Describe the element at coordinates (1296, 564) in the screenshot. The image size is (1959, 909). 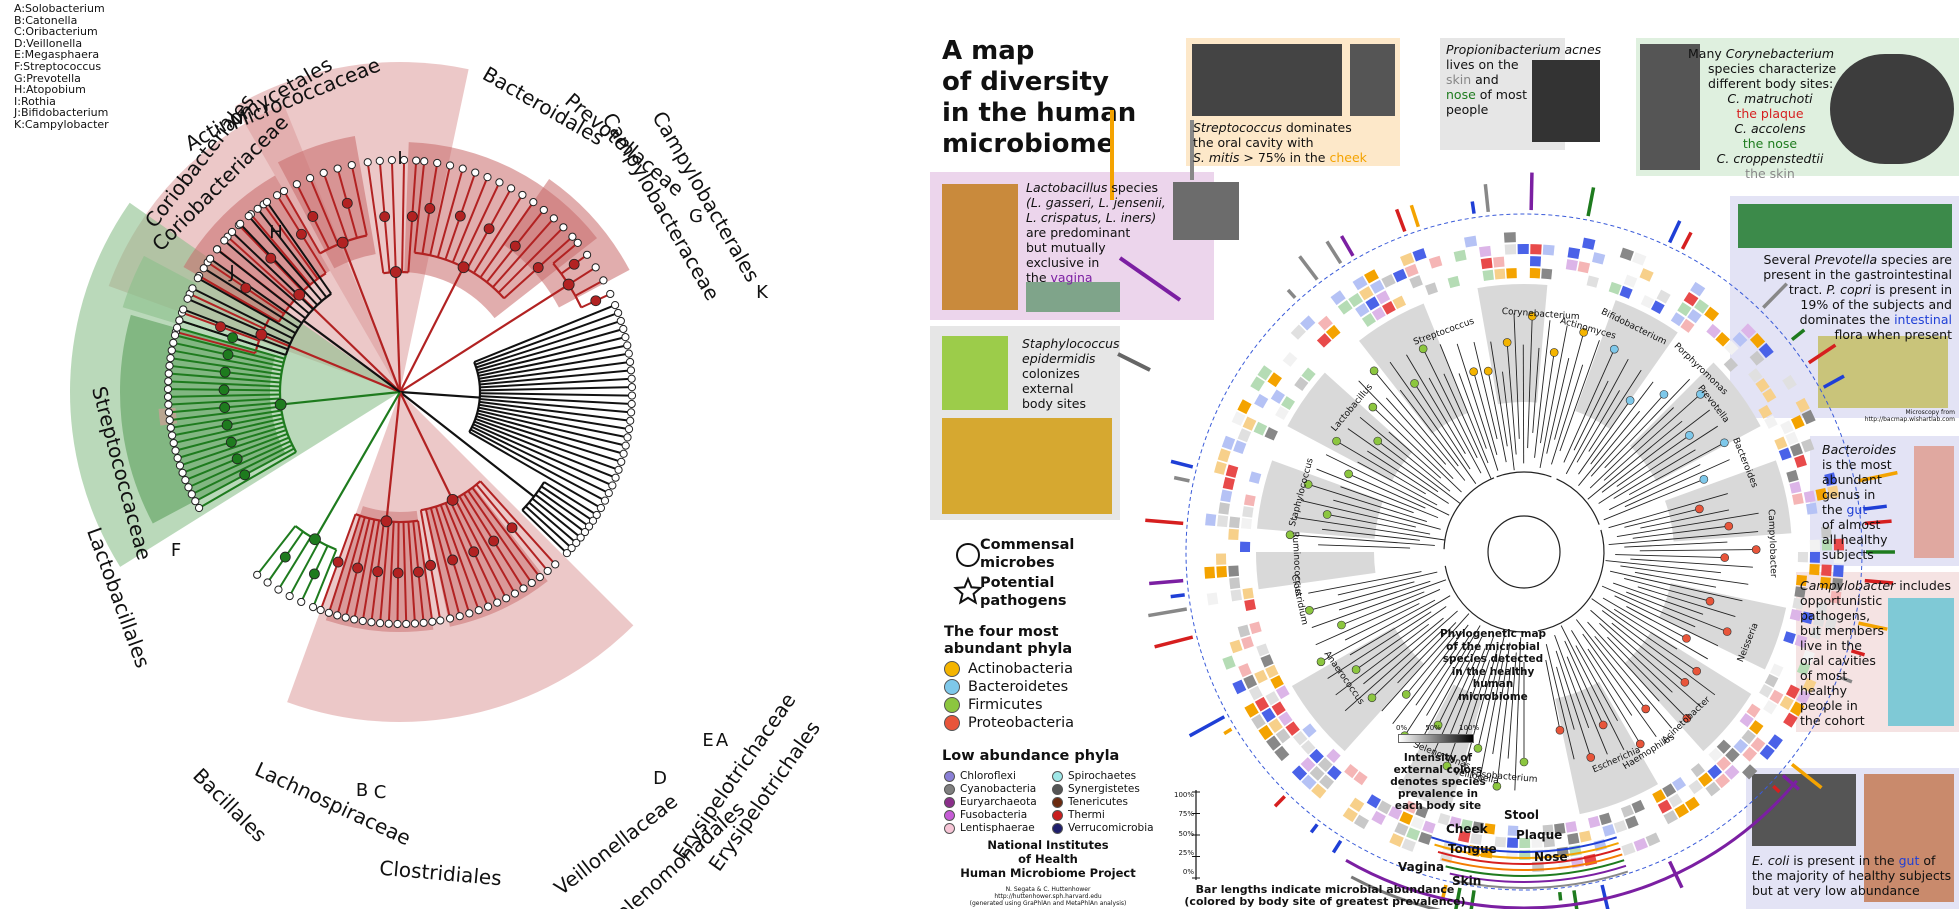
I see `genus-label-ruminococcus: Ruminococcus` at that location.